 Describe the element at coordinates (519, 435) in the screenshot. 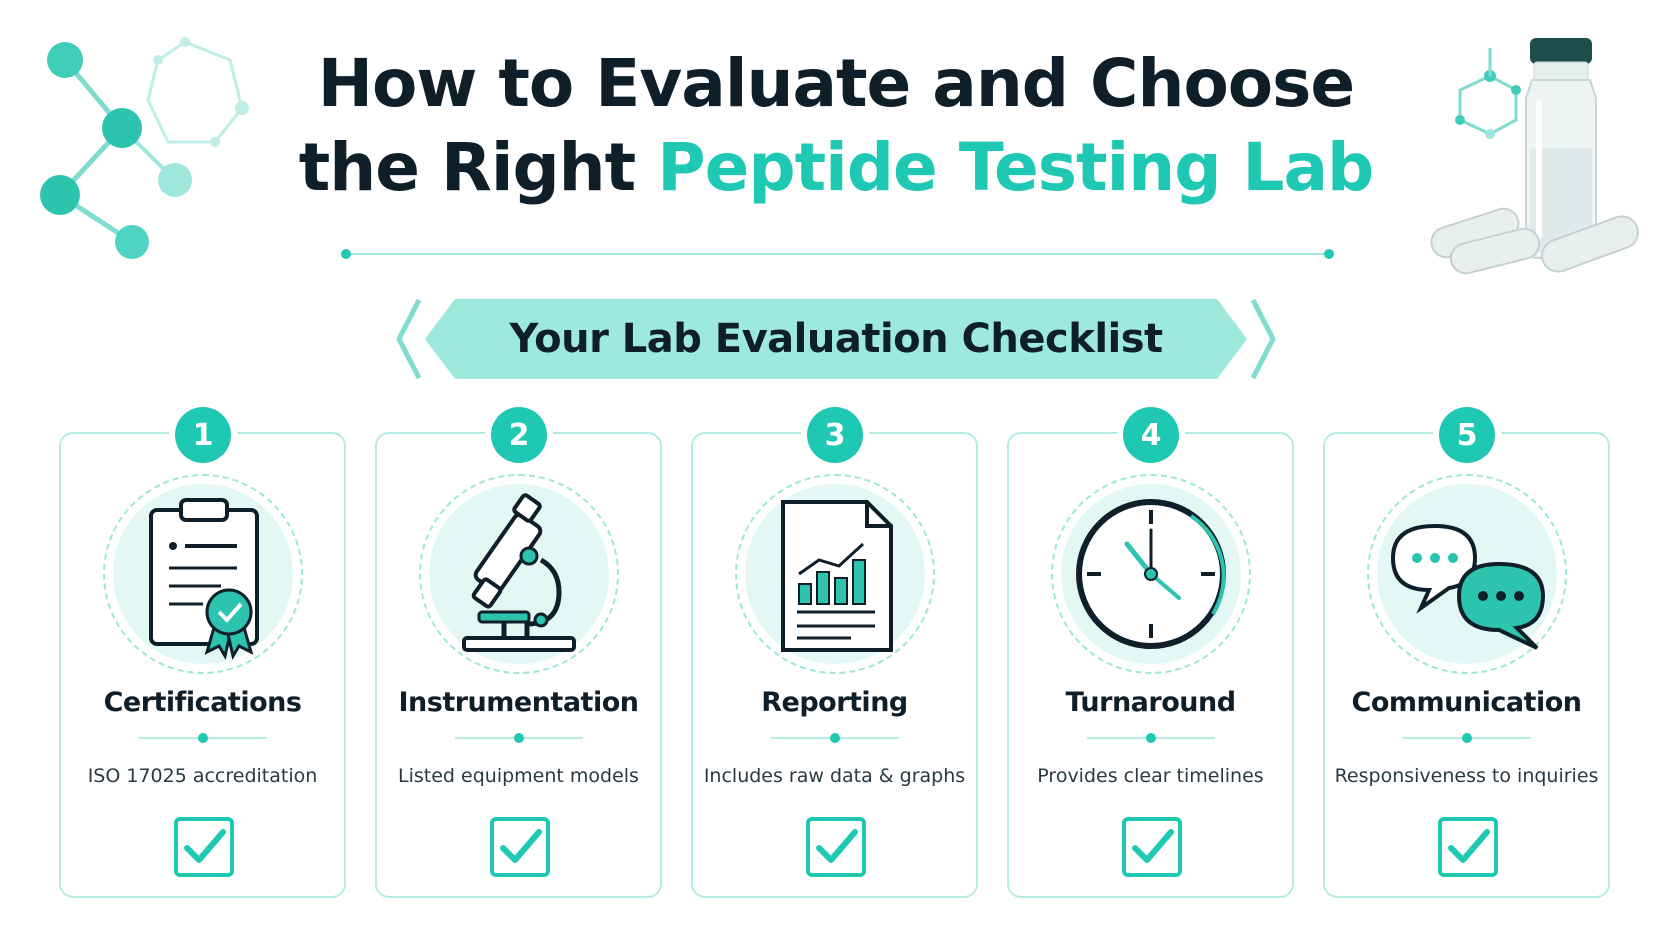

I see `step-badge-2: 2` at that location.